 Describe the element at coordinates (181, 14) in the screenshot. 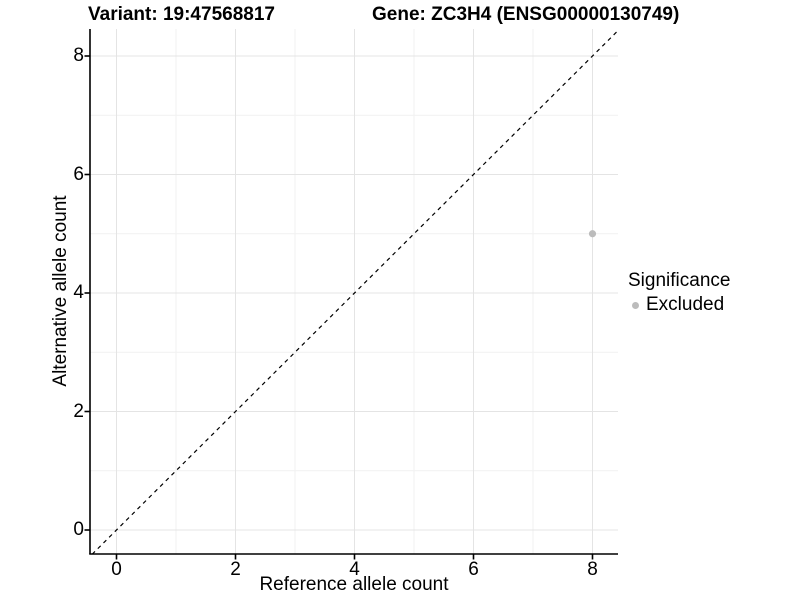

I see `plot-title-variant: Variant: 19:47568817` at that location.